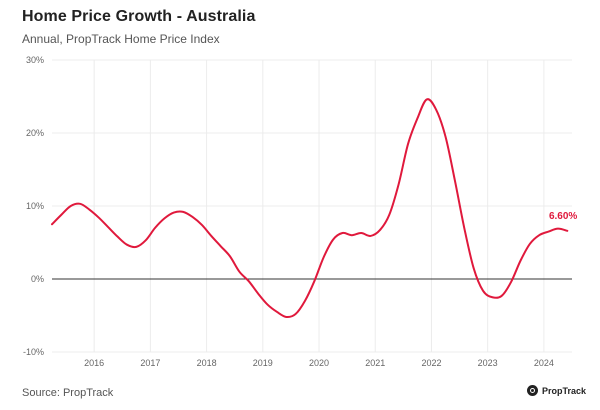 The width and height of the screenshot is (600, 410). Describe the element at coordinates (35, 60) in the screenshot. I see `y-tick-label: 30%` at that location.